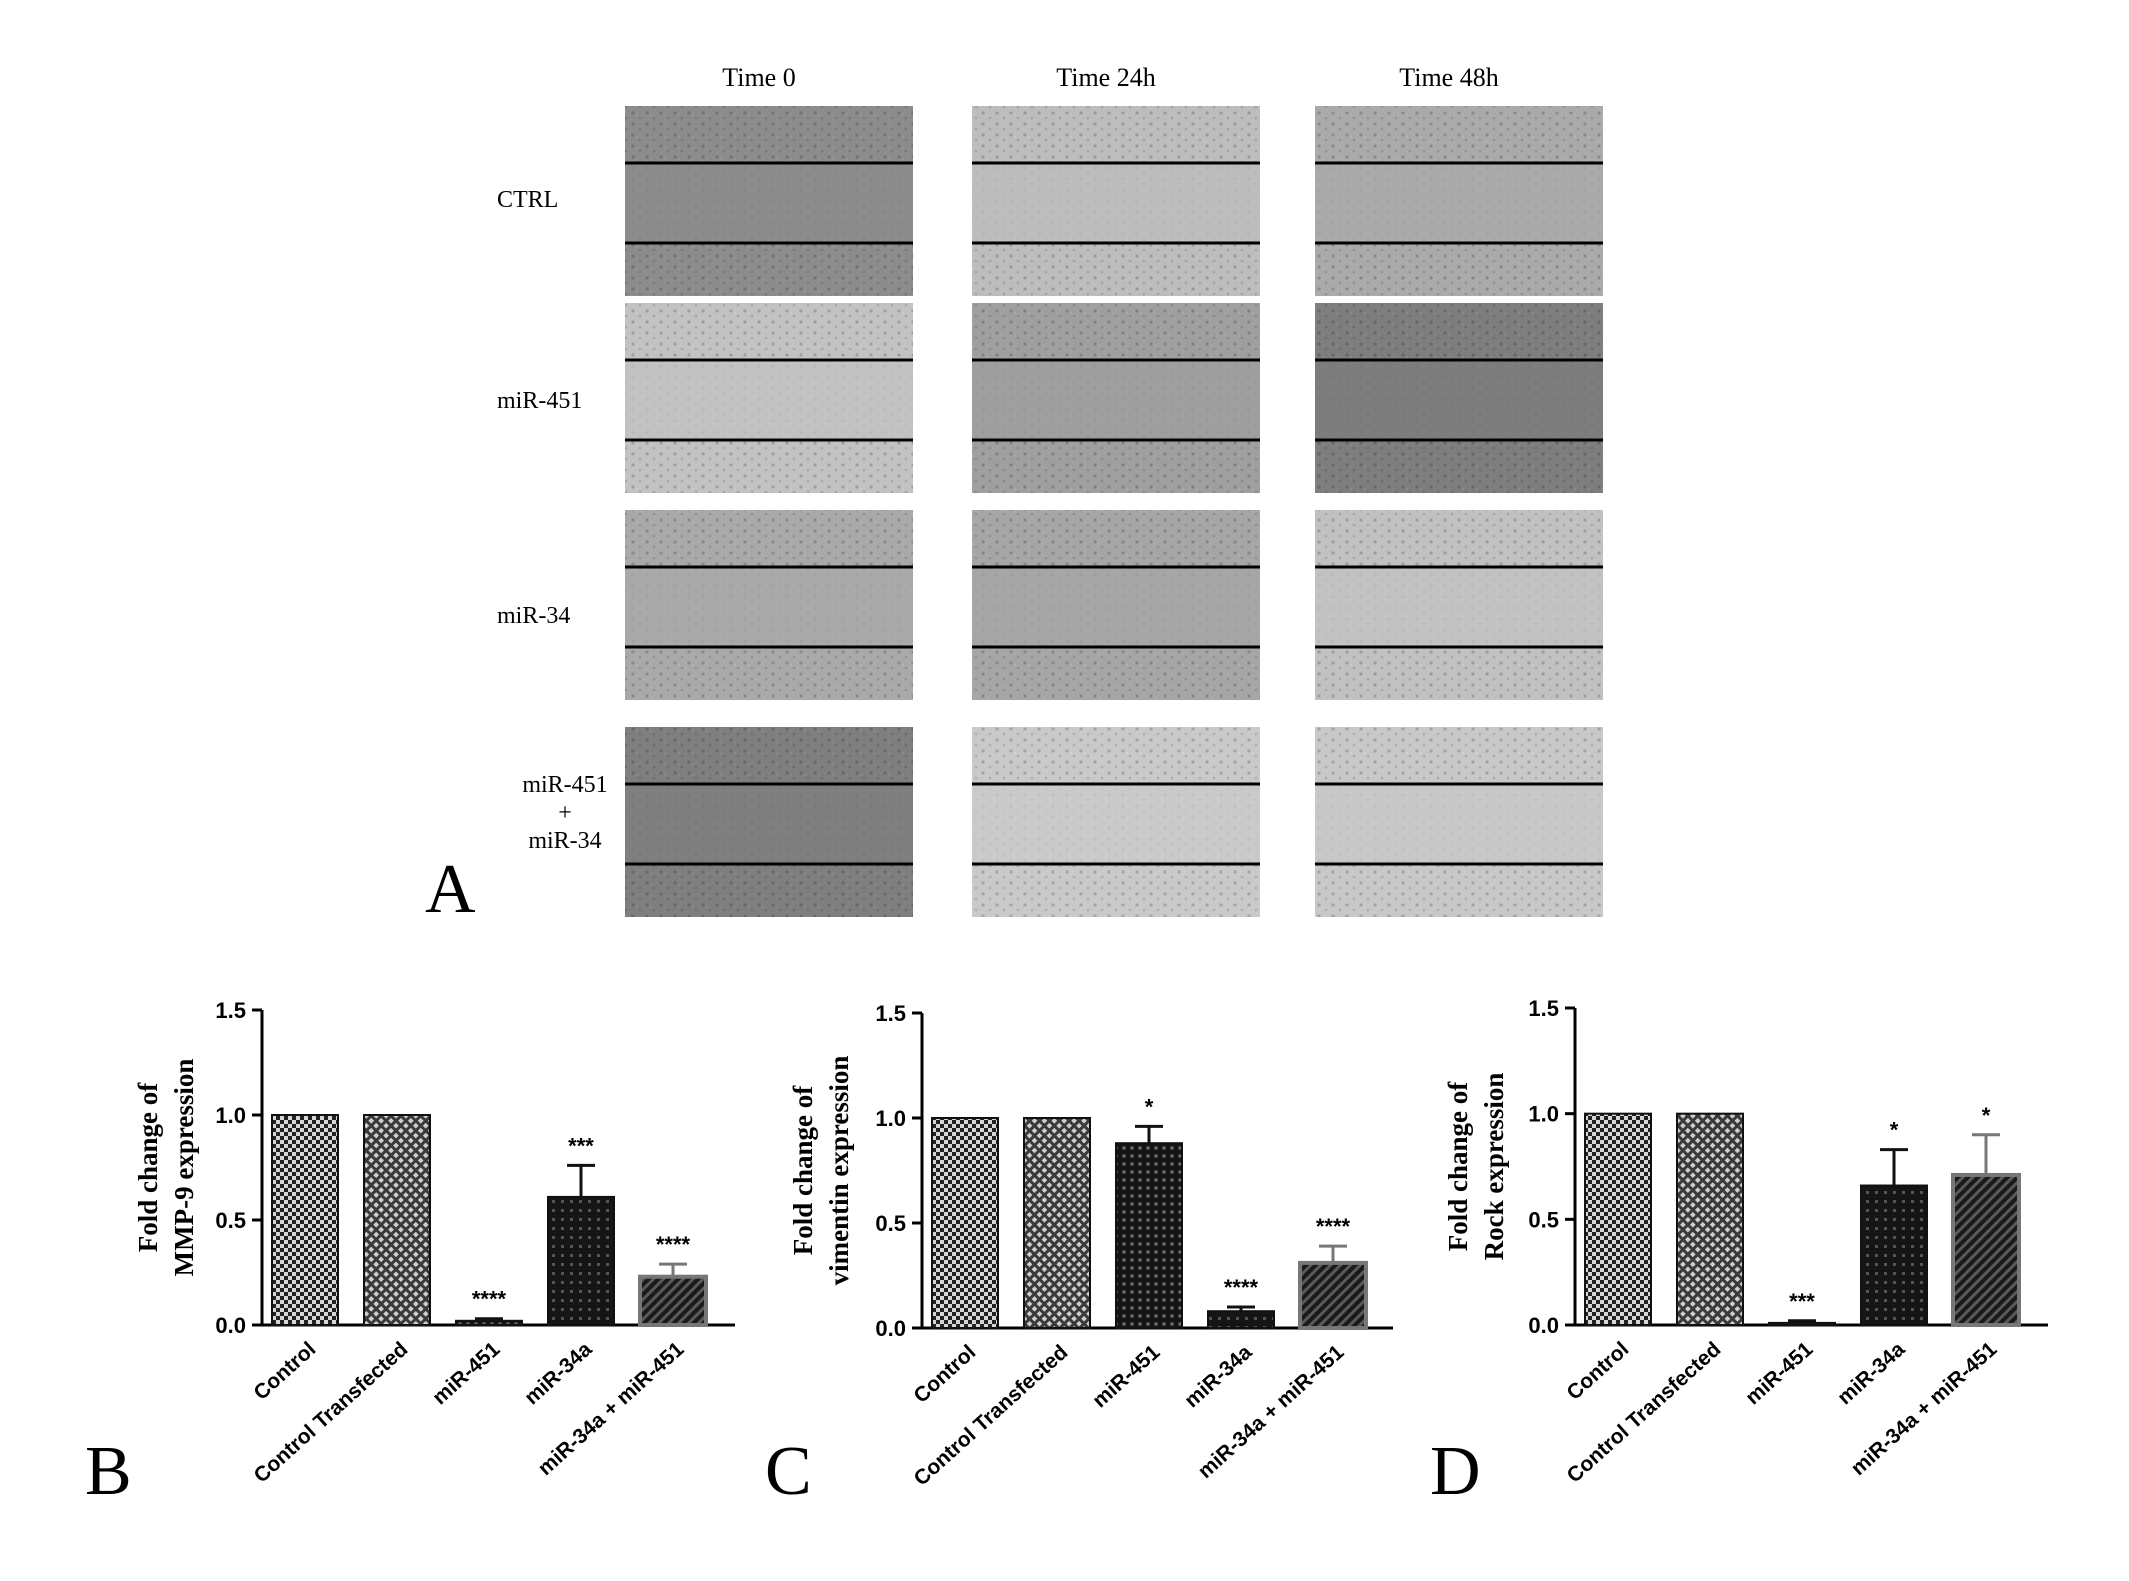  What do you see at coordinates (1105, 77) in the screenshot?
I see `column-label: Time 24h` at bounding box center [1105, 77].